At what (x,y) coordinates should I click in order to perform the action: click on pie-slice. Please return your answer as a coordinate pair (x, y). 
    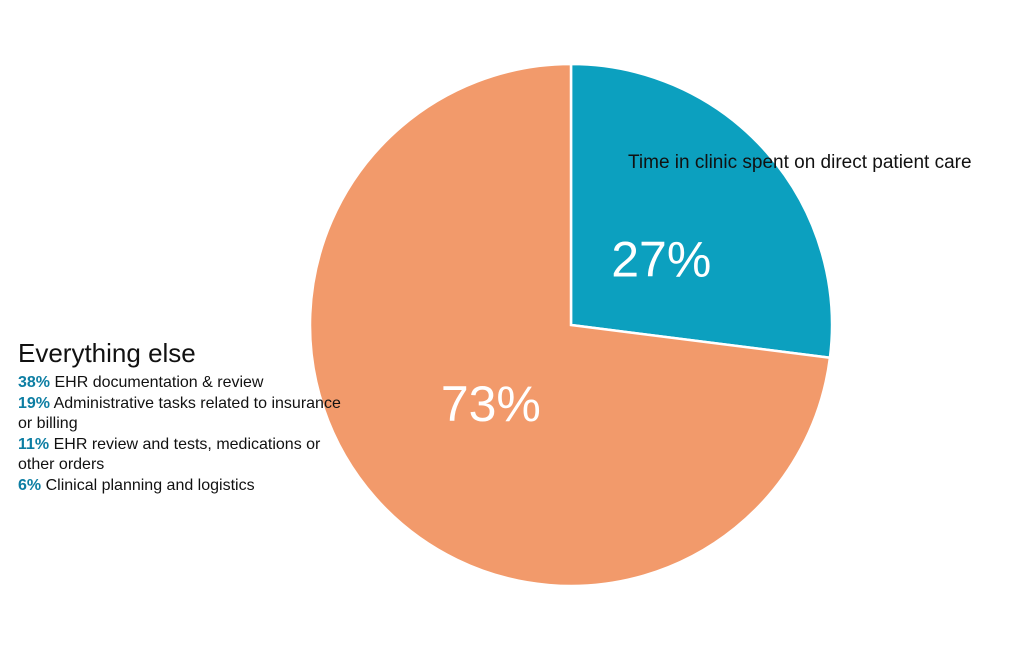
    Looking at the image, I should click on (701, 211).